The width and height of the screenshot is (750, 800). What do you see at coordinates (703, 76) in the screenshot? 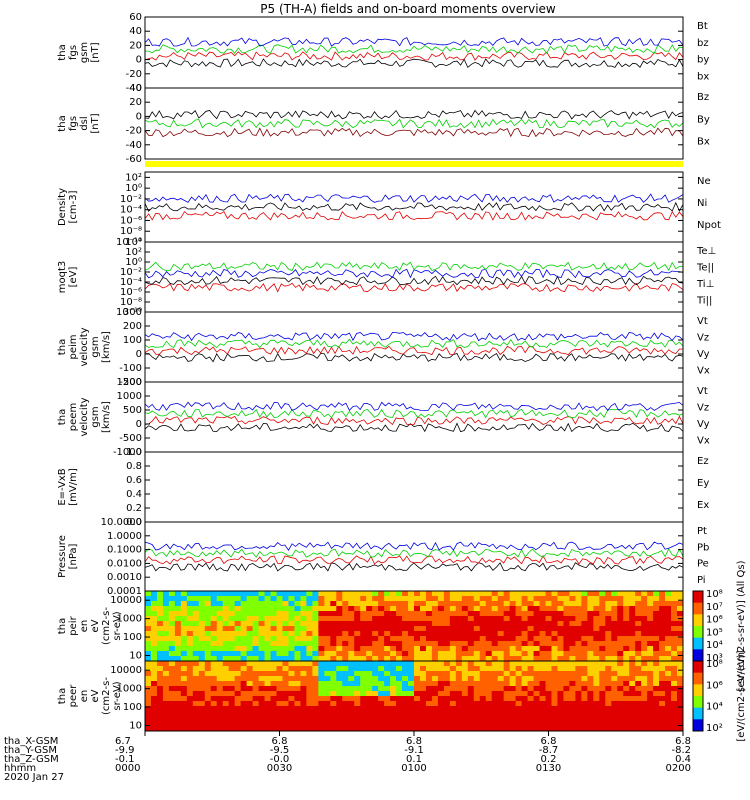
I see `legend-fgs_gsm-3: bx` at bounding box center [703, 76].